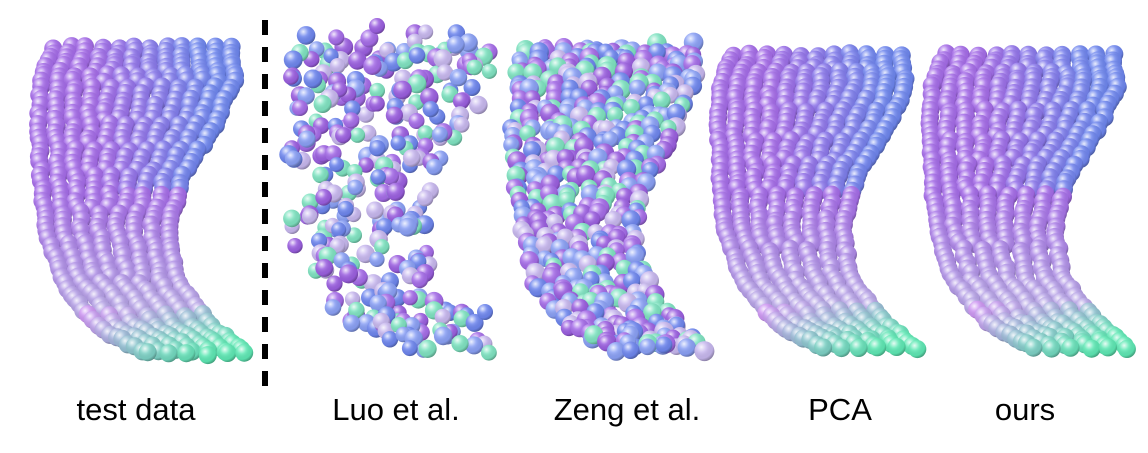  I want to click on caption-ours: ours, so click(1025, 409).